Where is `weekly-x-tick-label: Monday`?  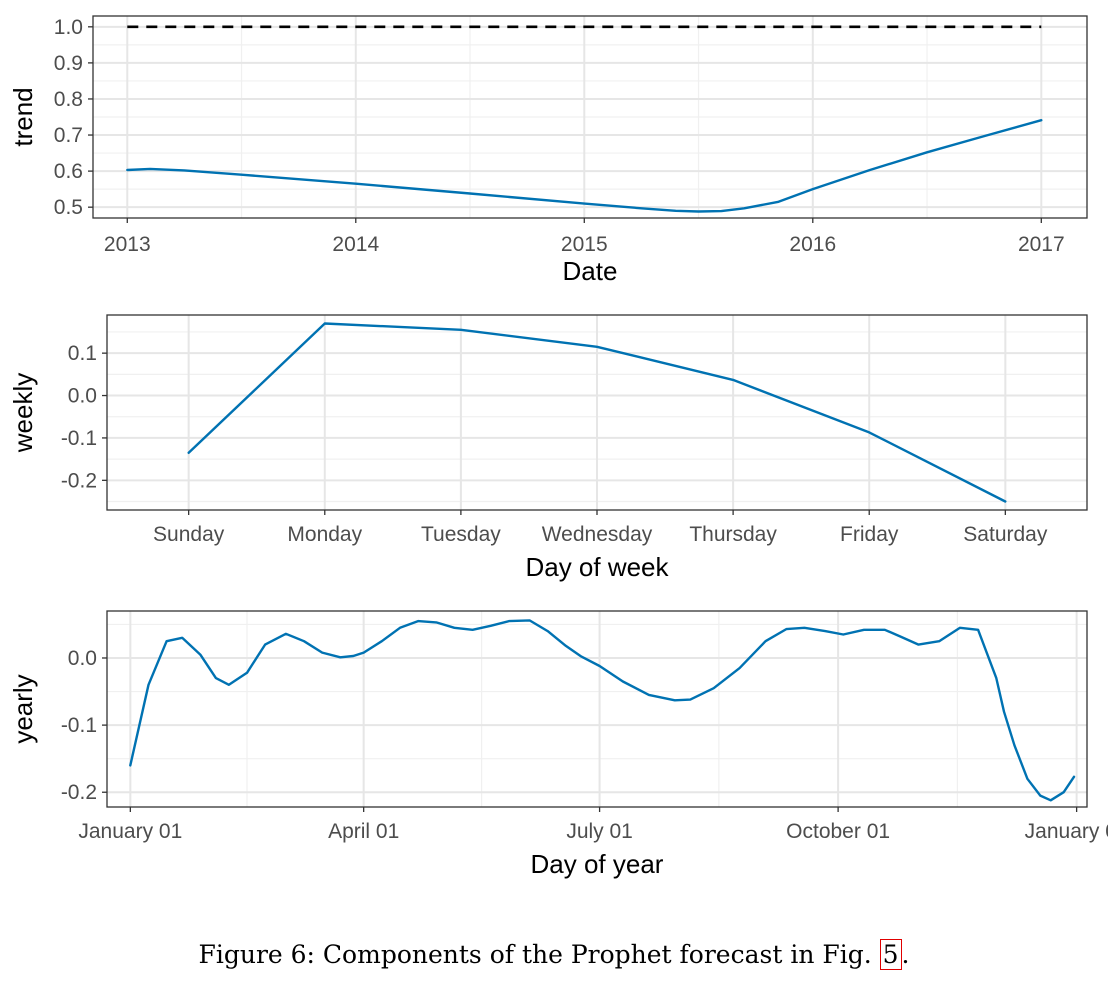 weekly-x-tick-label: Monday is located at coordinates (324, 534).